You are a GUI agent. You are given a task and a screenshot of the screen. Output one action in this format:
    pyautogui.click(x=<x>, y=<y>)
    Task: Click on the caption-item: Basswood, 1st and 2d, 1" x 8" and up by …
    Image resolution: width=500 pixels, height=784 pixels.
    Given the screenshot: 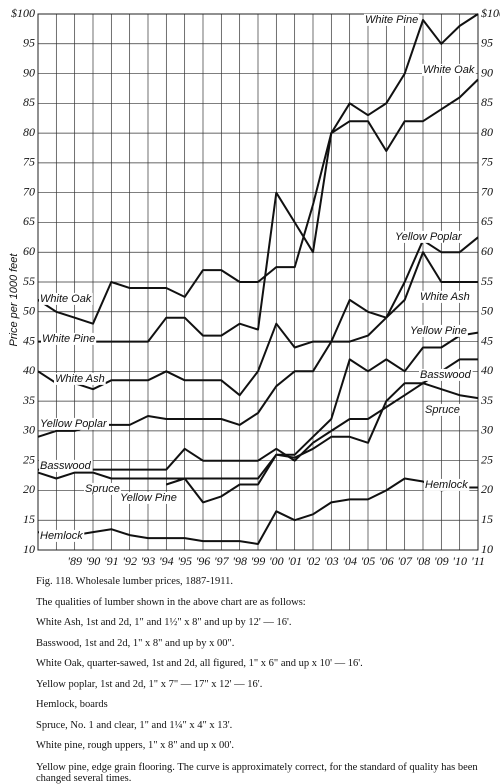 What is the action you would take?
    pyautogui.click(x=135, y=643)
    